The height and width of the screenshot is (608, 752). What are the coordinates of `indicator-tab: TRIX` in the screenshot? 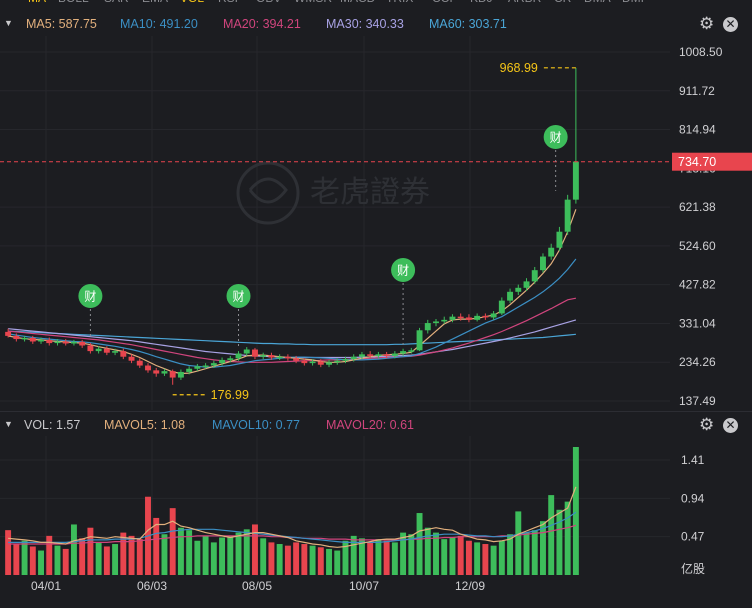 It's located at (399, 2).